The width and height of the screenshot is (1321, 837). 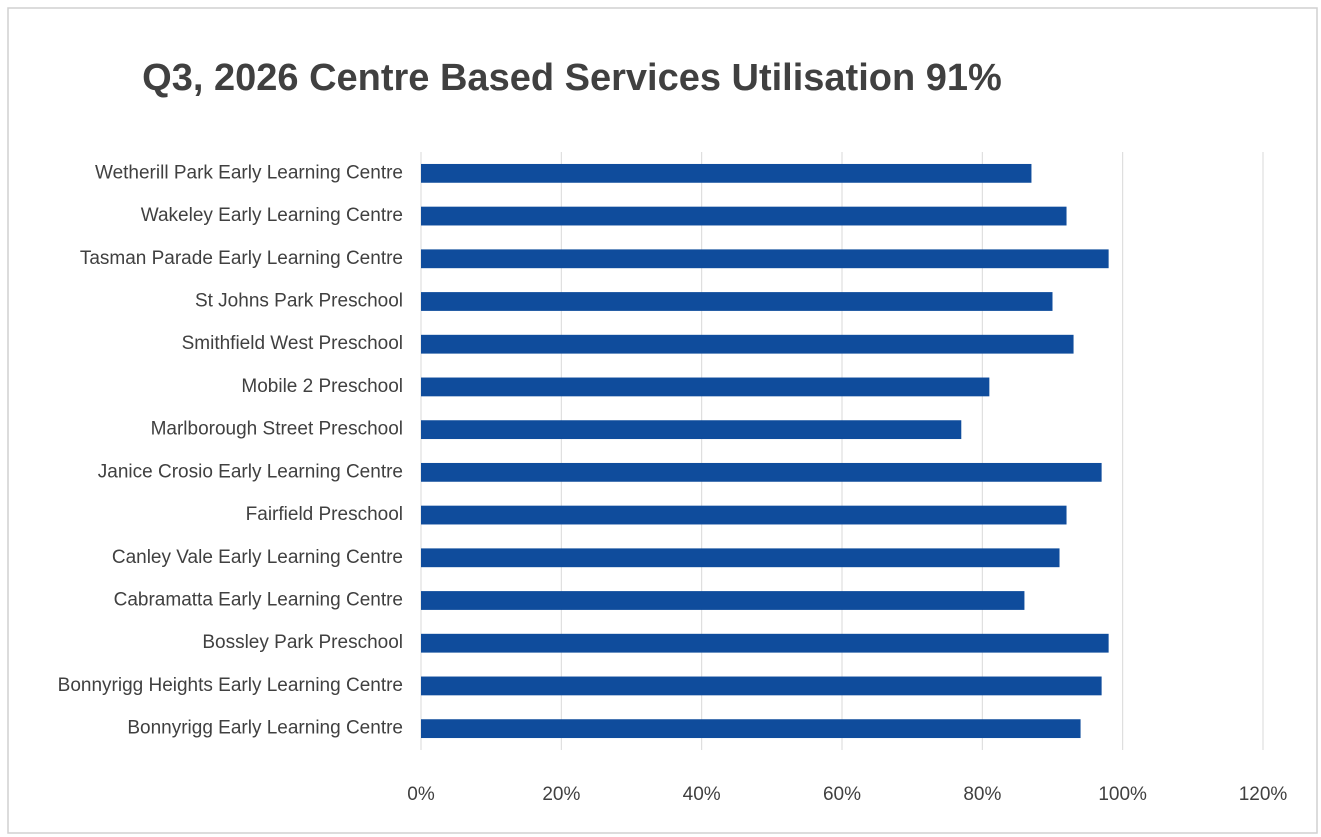 What do you see at coordinates (241, 258) in the screenshot?
I see `y-tick-label: Tasman Parade Early Learning Centre` at bounding box center [241, 258].